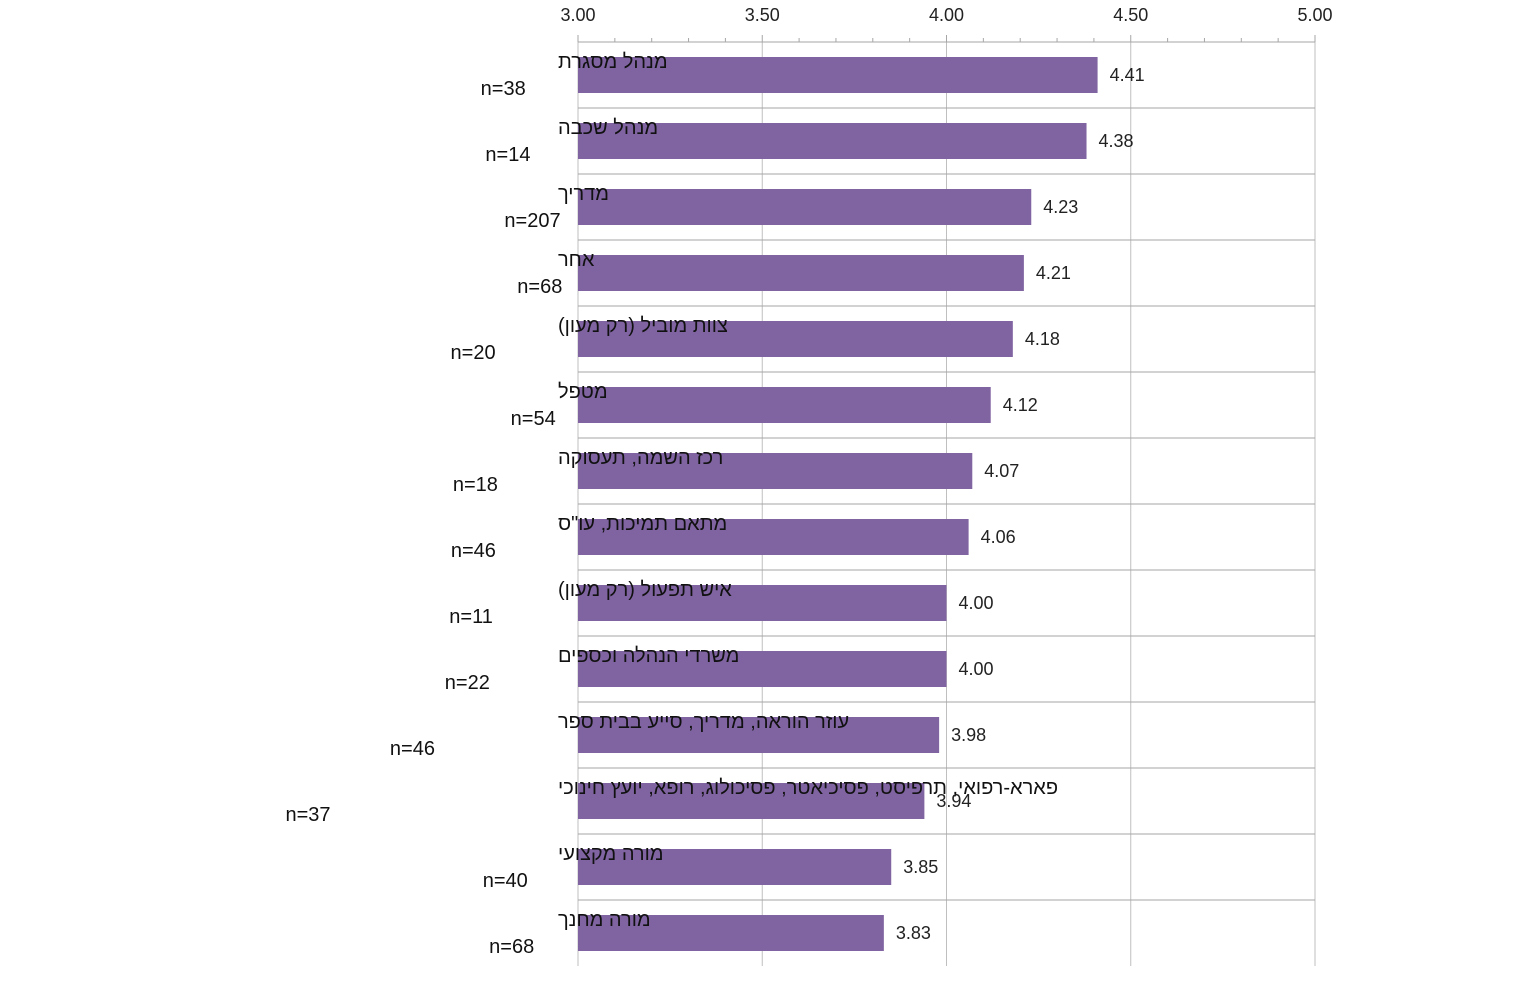  What do you see at coordinates (1130, 15) in the screenshot?
I see `x-tick-label: 4.50` at bounding box center [1130, 15].